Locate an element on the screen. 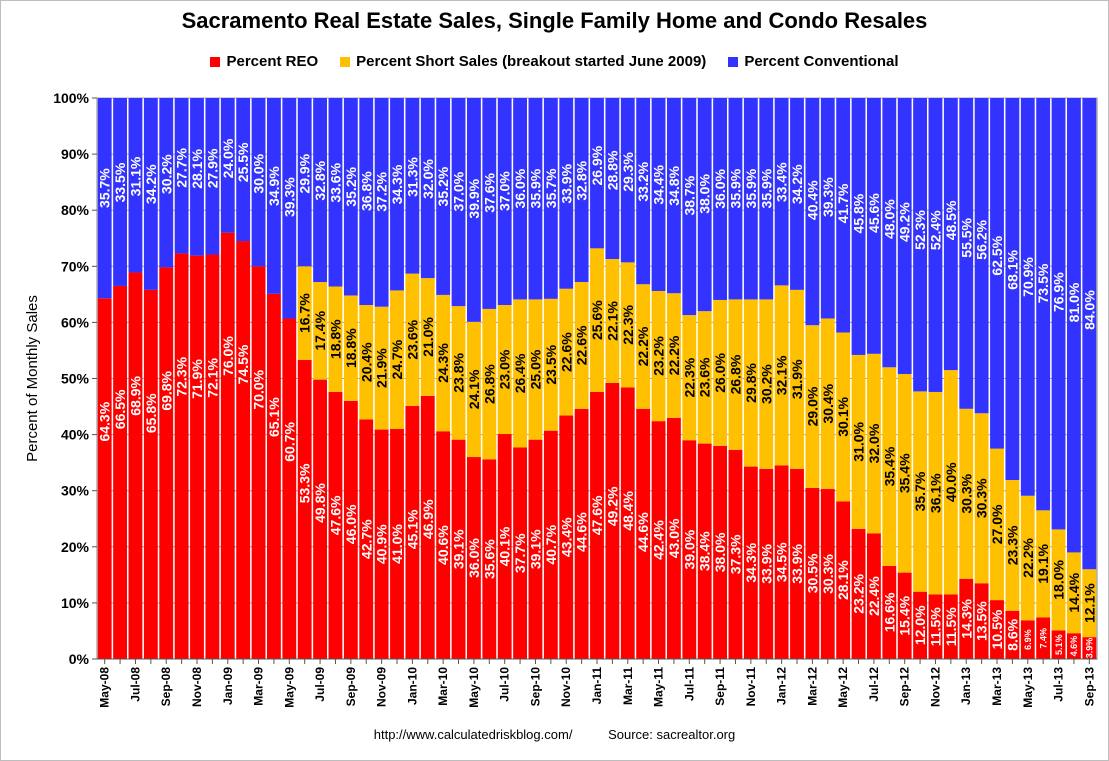 The height and width of the screenshot is (761, 1109). data-label-conventional: 24.0% is located at coordinates (228, 158).